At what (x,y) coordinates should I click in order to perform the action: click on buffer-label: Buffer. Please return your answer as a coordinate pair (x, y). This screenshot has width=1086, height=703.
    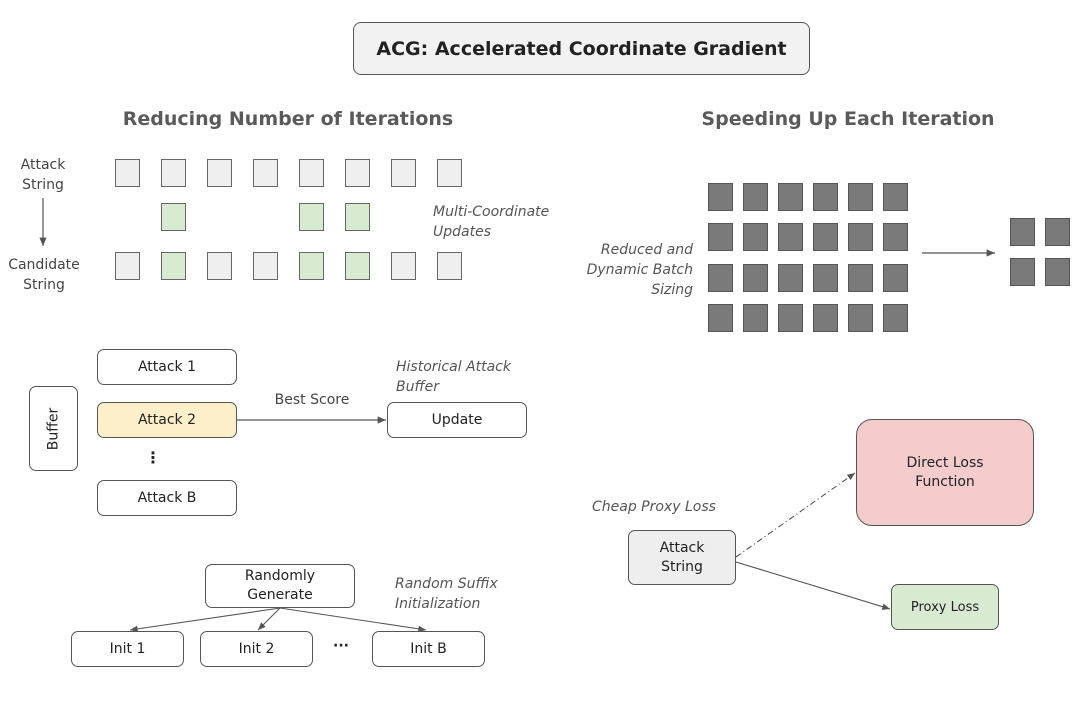
    Looking at the image, I should click on (53, 428).